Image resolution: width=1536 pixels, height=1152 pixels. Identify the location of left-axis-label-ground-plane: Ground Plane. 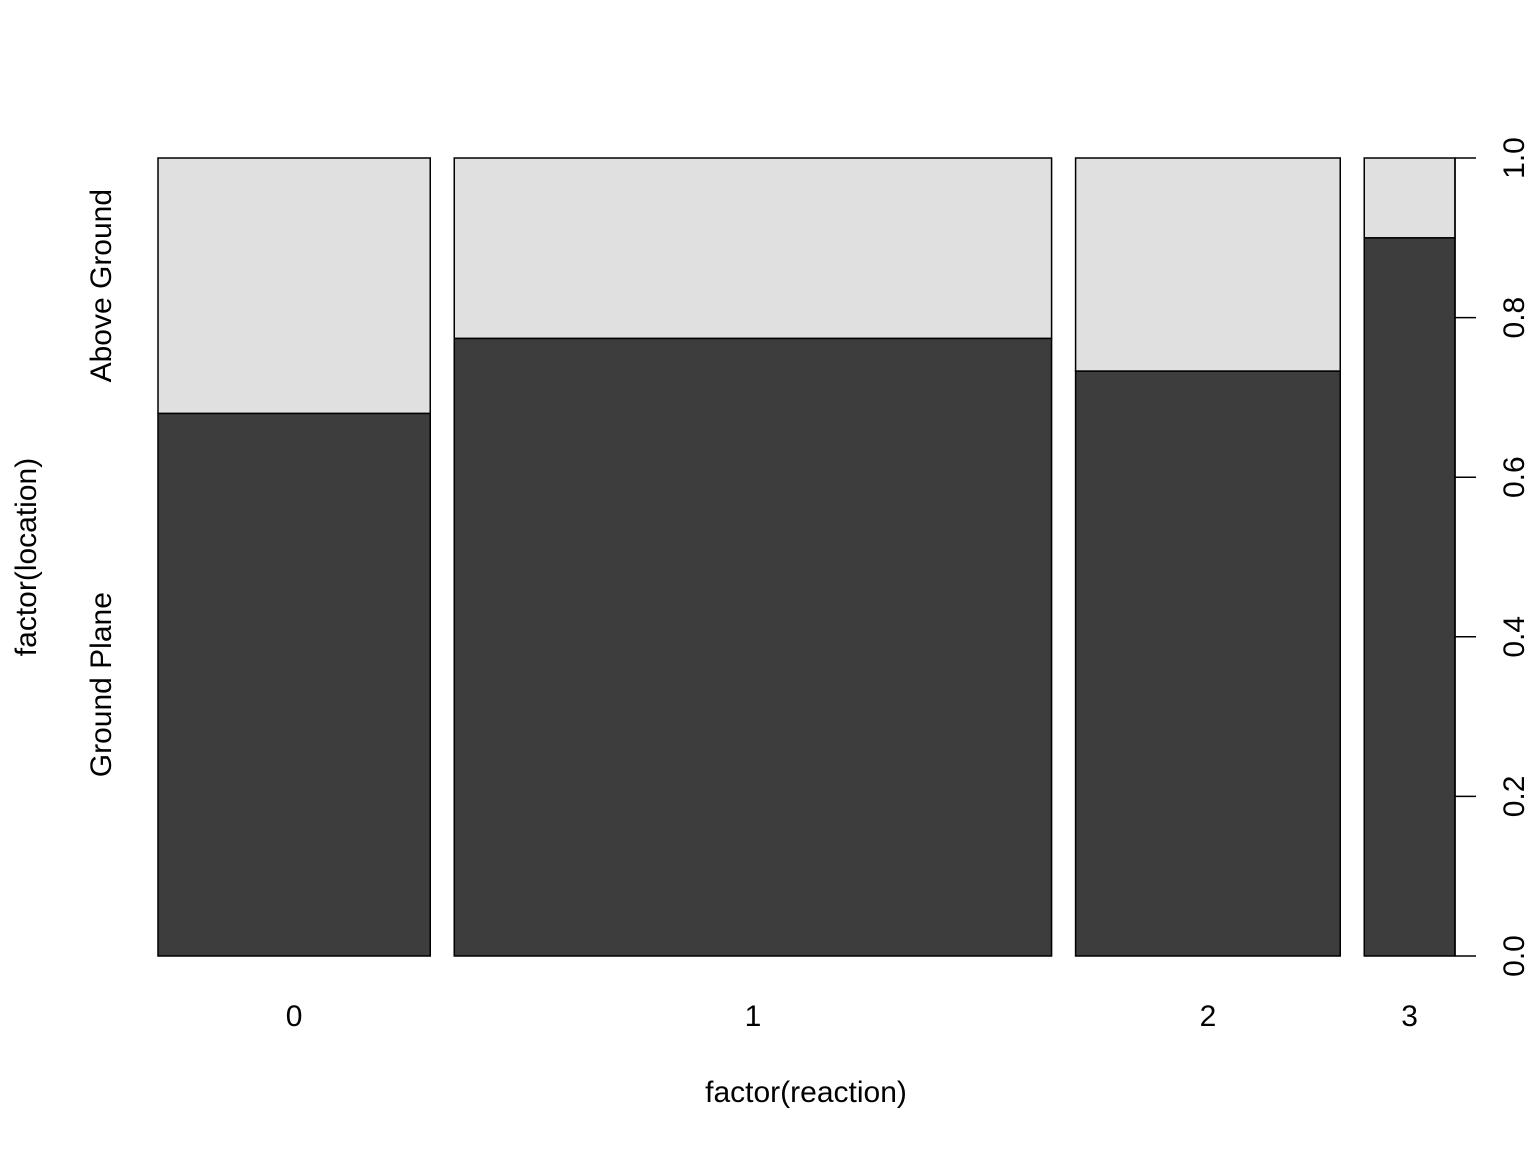
(101, 684).